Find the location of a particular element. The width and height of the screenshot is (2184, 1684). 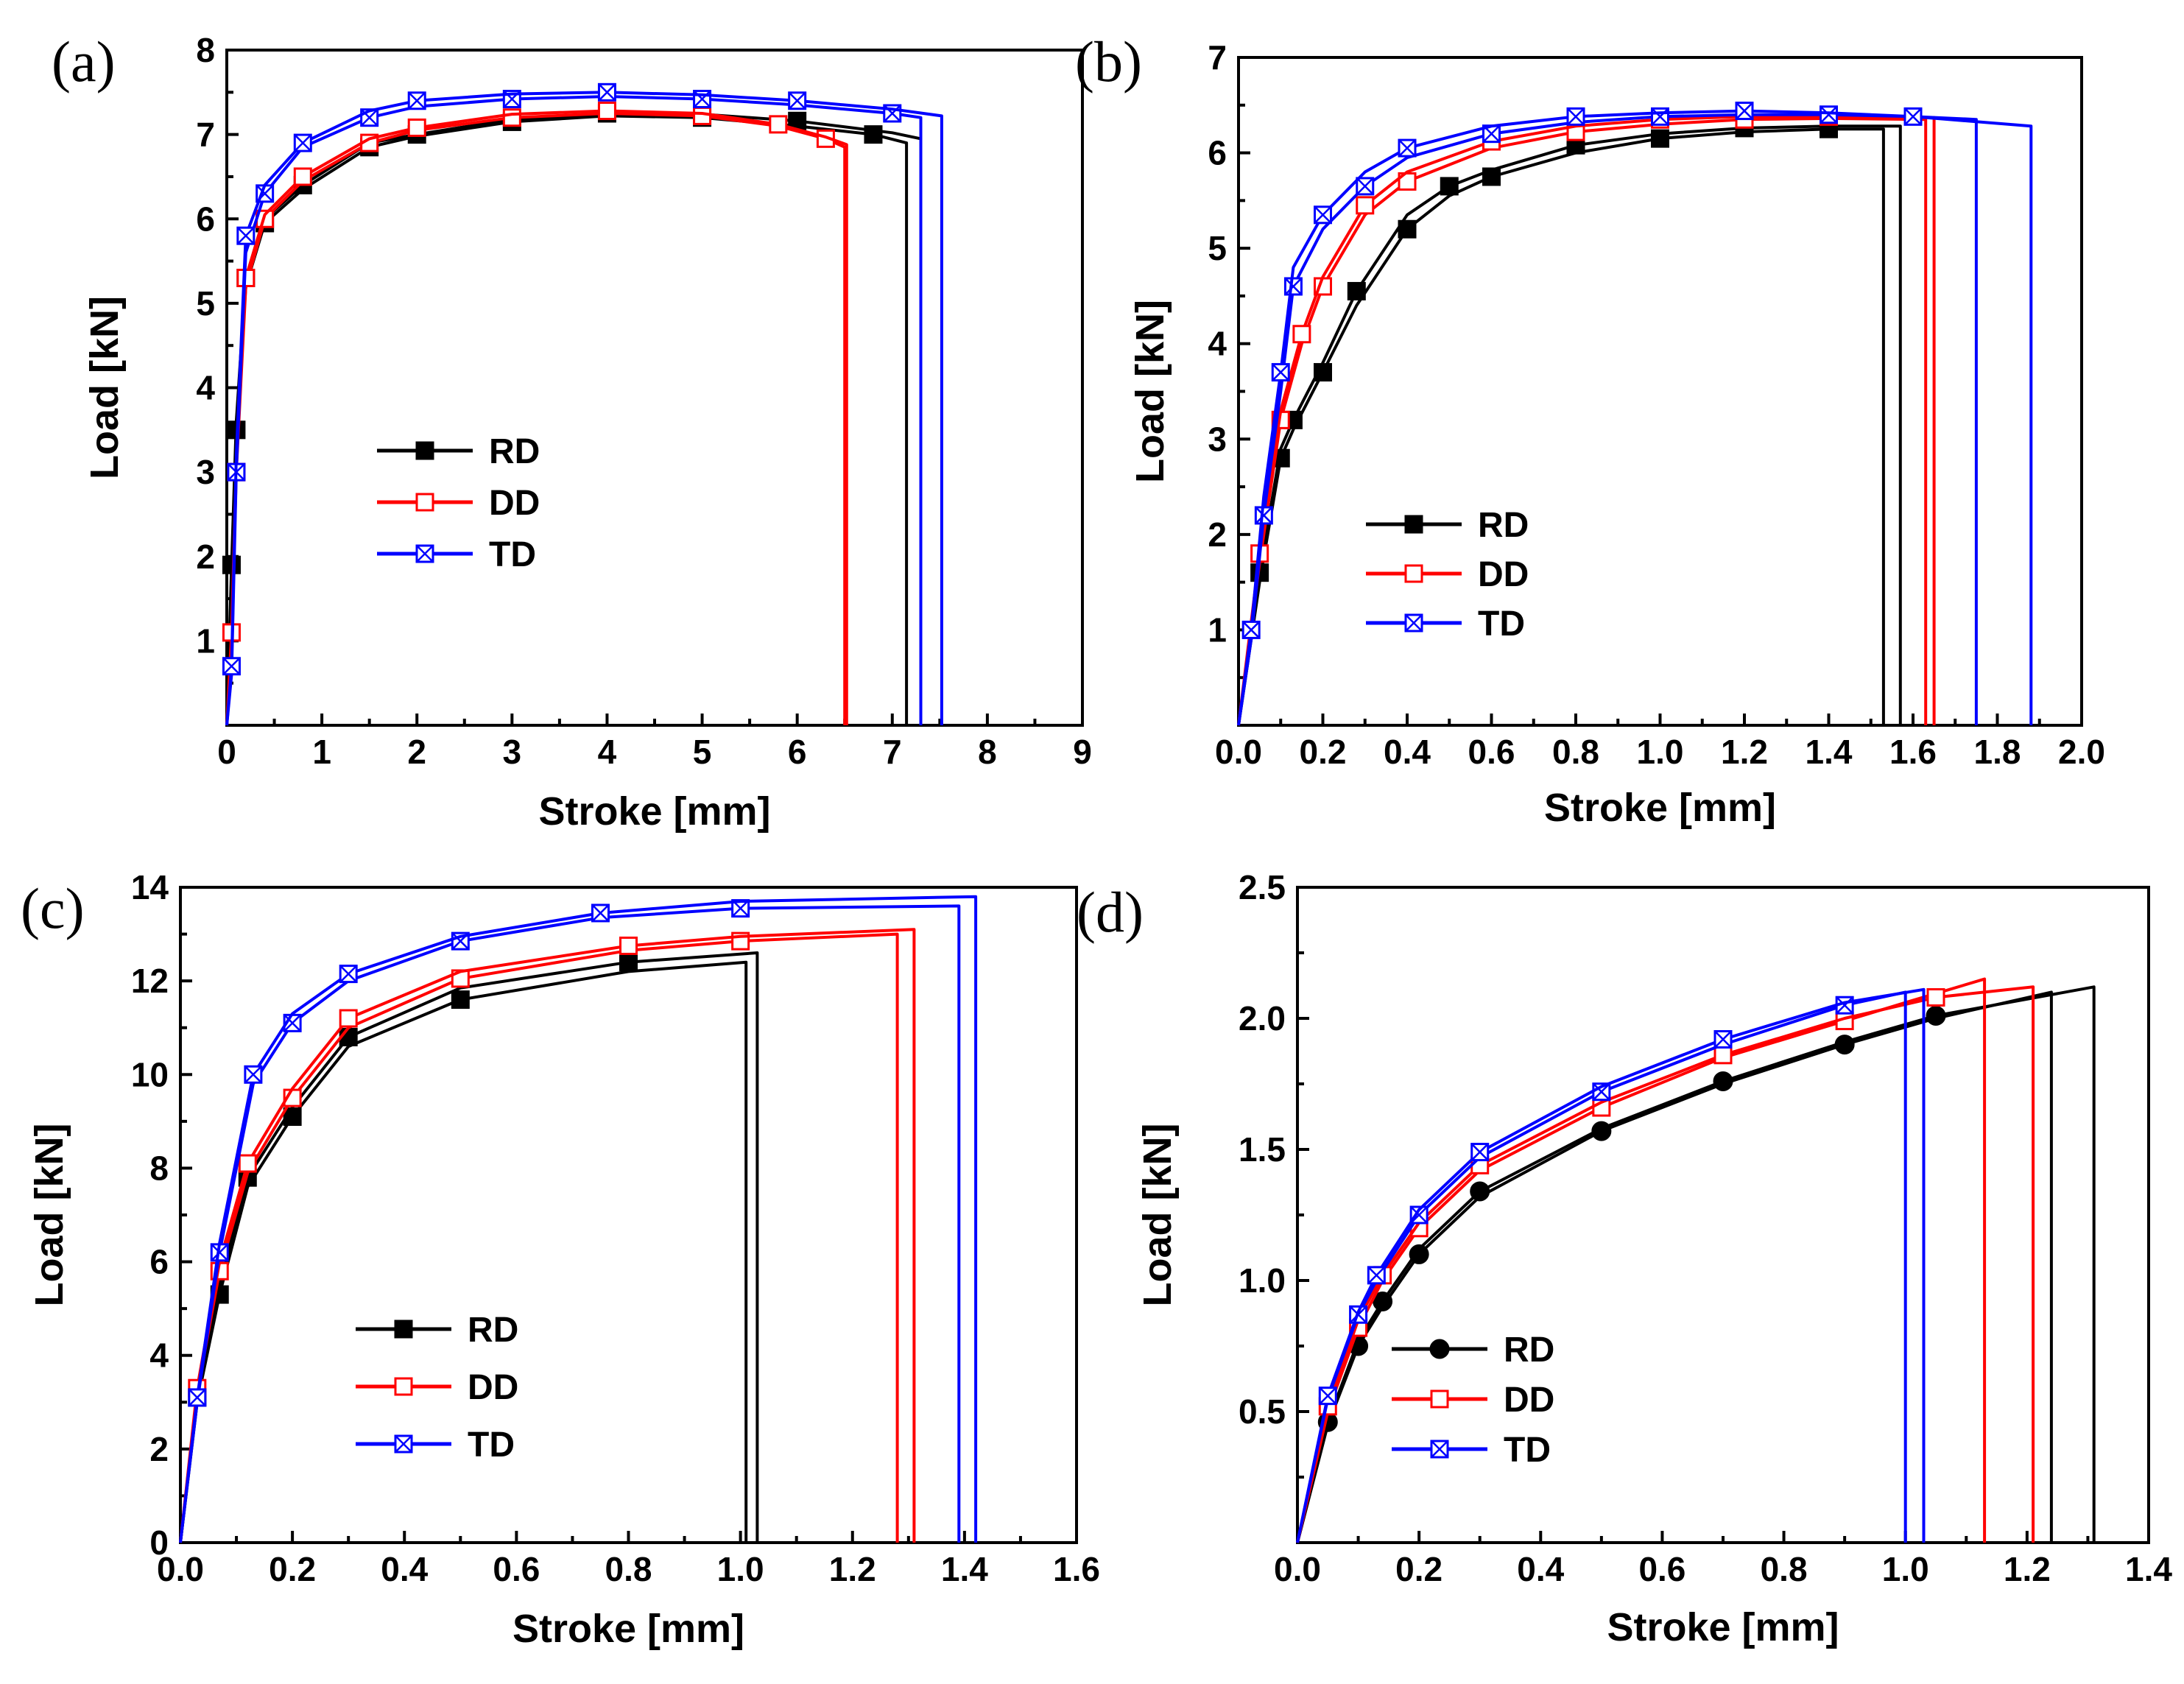

x-axis-title: Stroke [mm] is located at coordinates (1723, 1627).